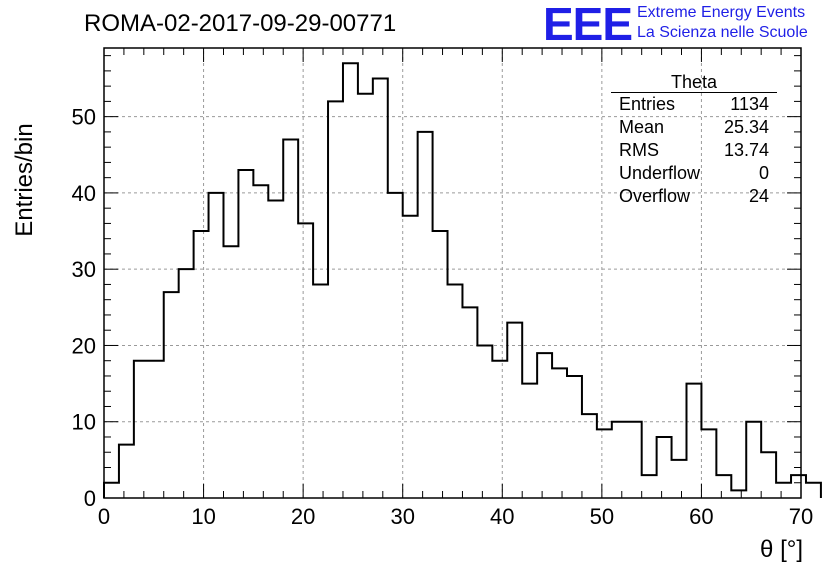 Image resolution: width=836 pixels, height=572 pixels. I want to click on y-tick-label: 30, so click(84, 269).